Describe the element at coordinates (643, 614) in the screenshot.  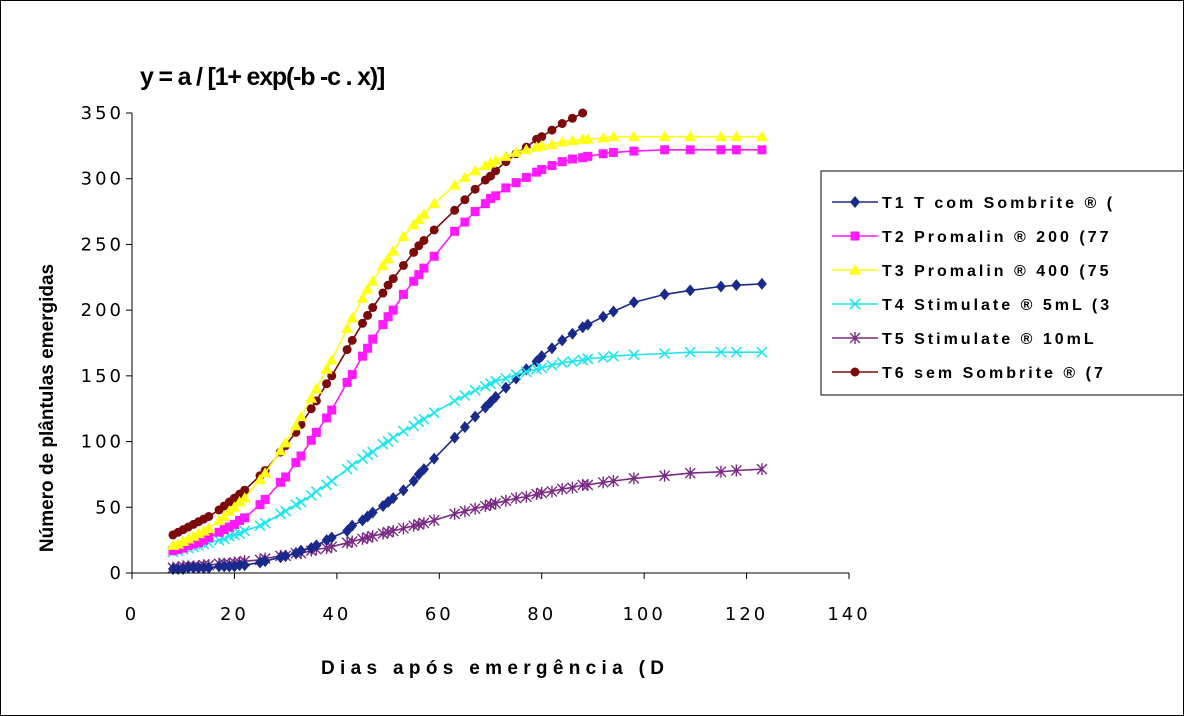
I see `x-tick-label: 100` at that location.